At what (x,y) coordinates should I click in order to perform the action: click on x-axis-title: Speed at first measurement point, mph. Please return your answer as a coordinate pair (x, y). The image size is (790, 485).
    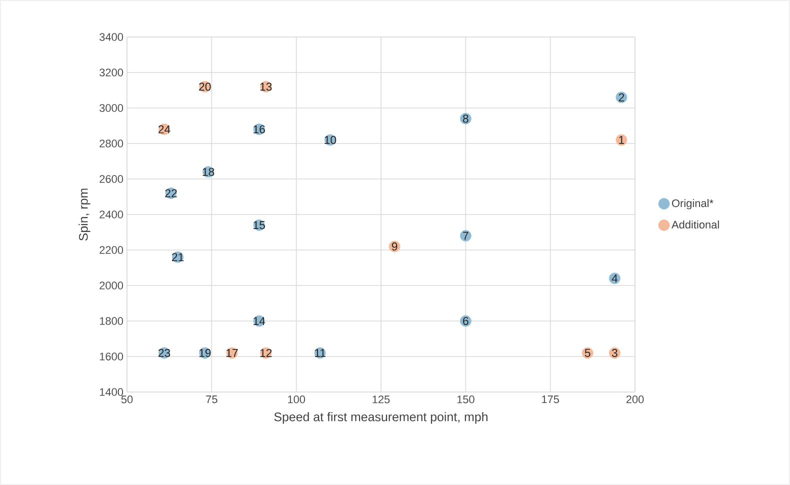
    Looking at the image, I should click on (381, 418).